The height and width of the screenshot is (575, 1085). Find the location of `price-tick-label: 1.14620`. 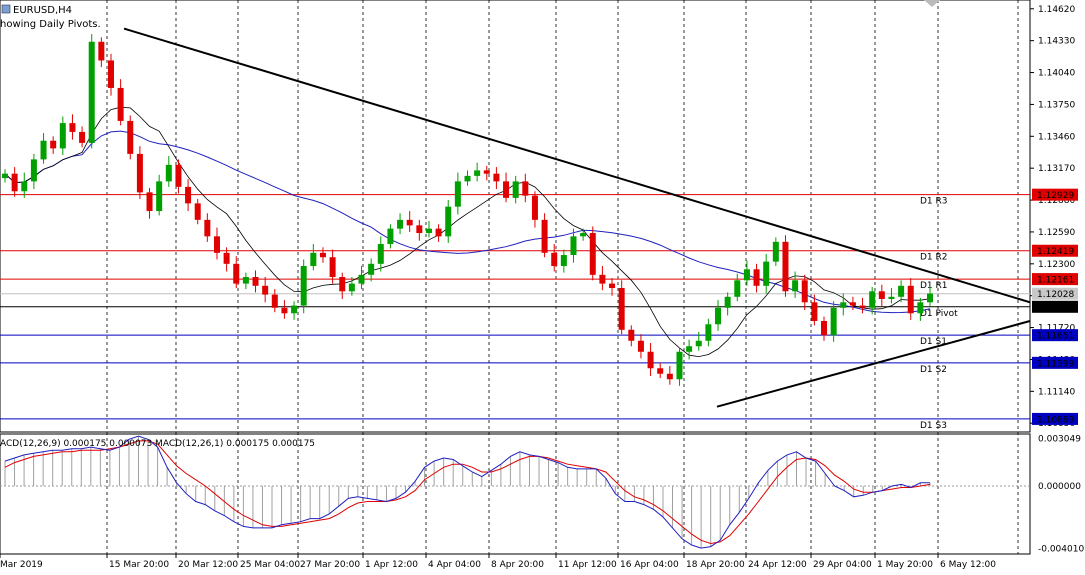

price-tick-label: 1.14620 is located at coordinates (1056, 10).